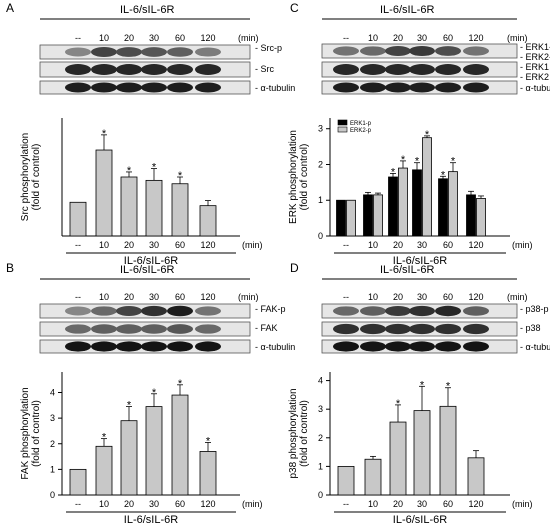 The image size is (550, 523). Describe the element at coordinates (530, 328) in the screenshot. I see `blot-label: - p38` at that location.